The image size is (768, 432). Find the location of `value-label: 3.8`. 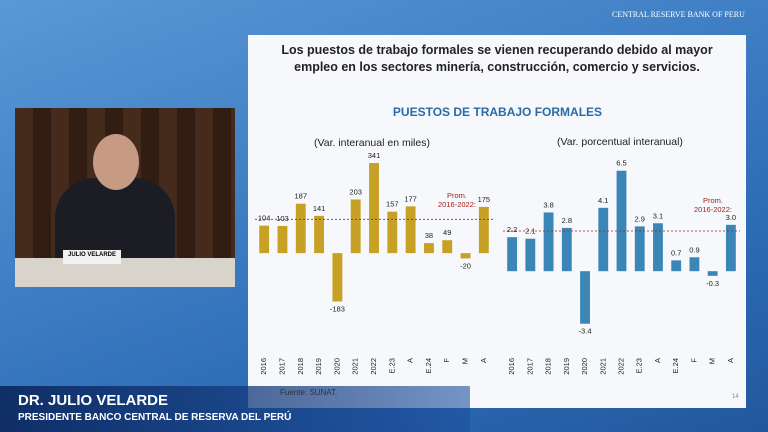

value-label: 3.8 is located at coordinates (548, 204).